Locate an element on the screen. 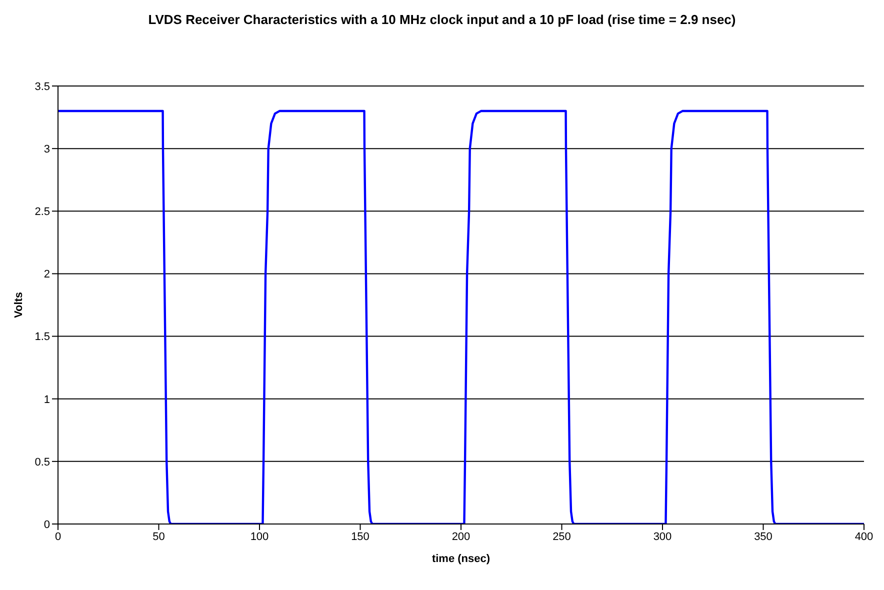 The height and width of the screenshot is (590, 884). x-axis-title: time (nsec) is located at coordinates (461, 559).